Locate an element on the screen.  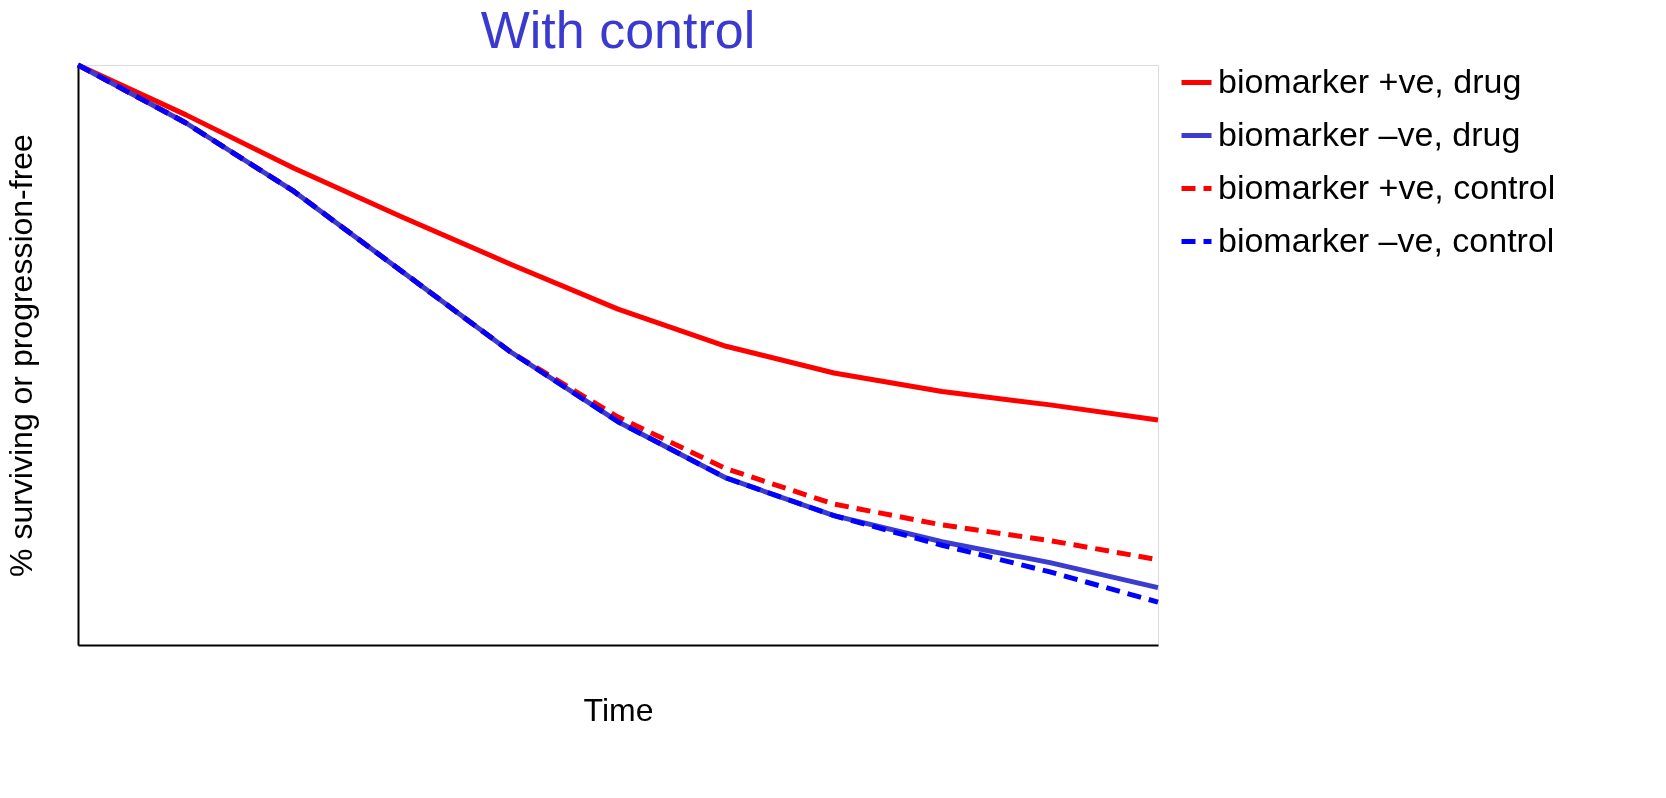
legend-label: biomarker –ve, drug is located at coordinates (1369, 133).